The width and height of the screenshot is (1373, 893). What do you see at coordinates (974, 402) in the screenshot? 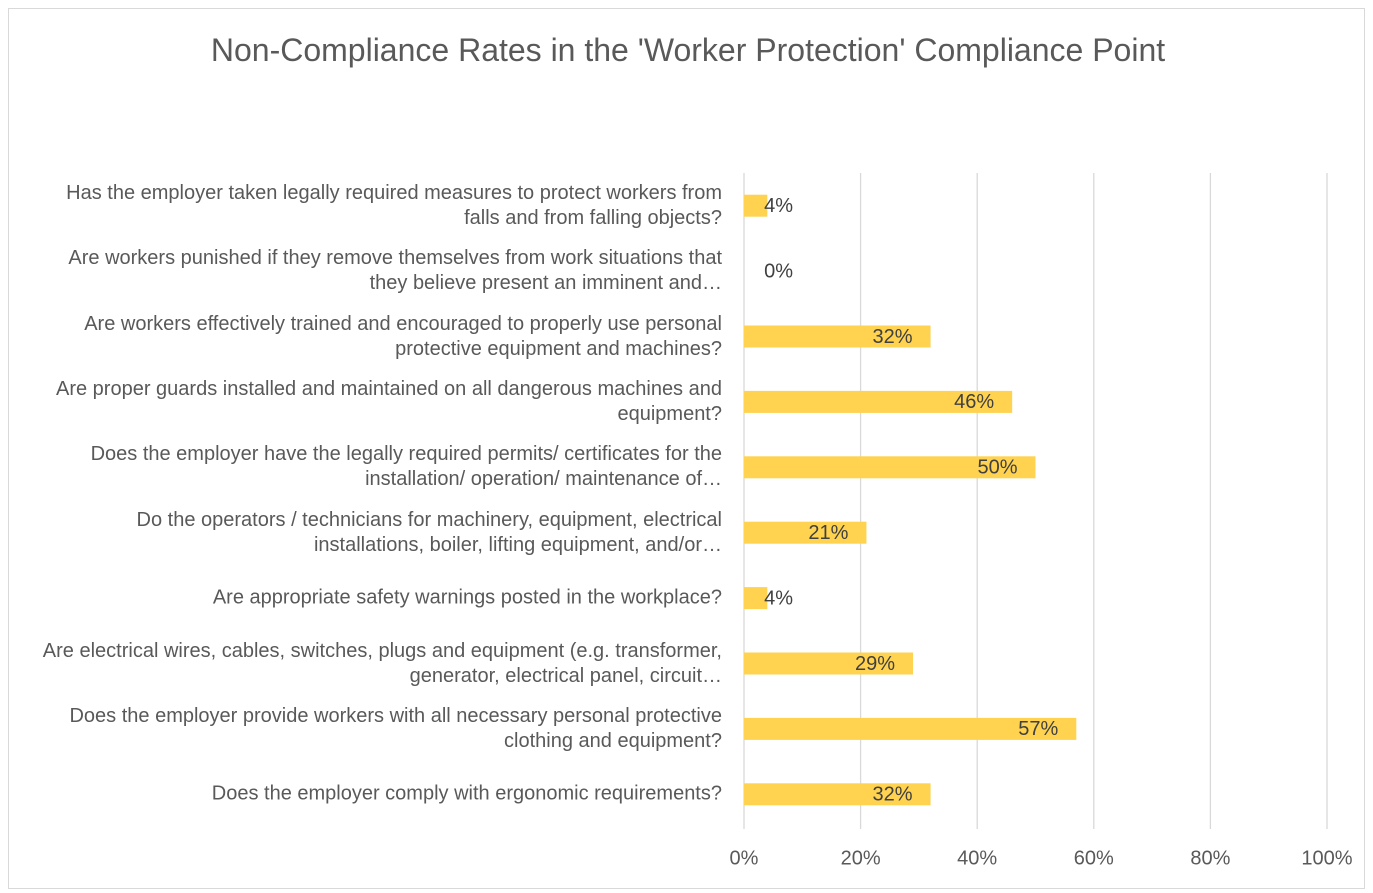
I see `data-label: 46%` at bounding box center [974, 402].